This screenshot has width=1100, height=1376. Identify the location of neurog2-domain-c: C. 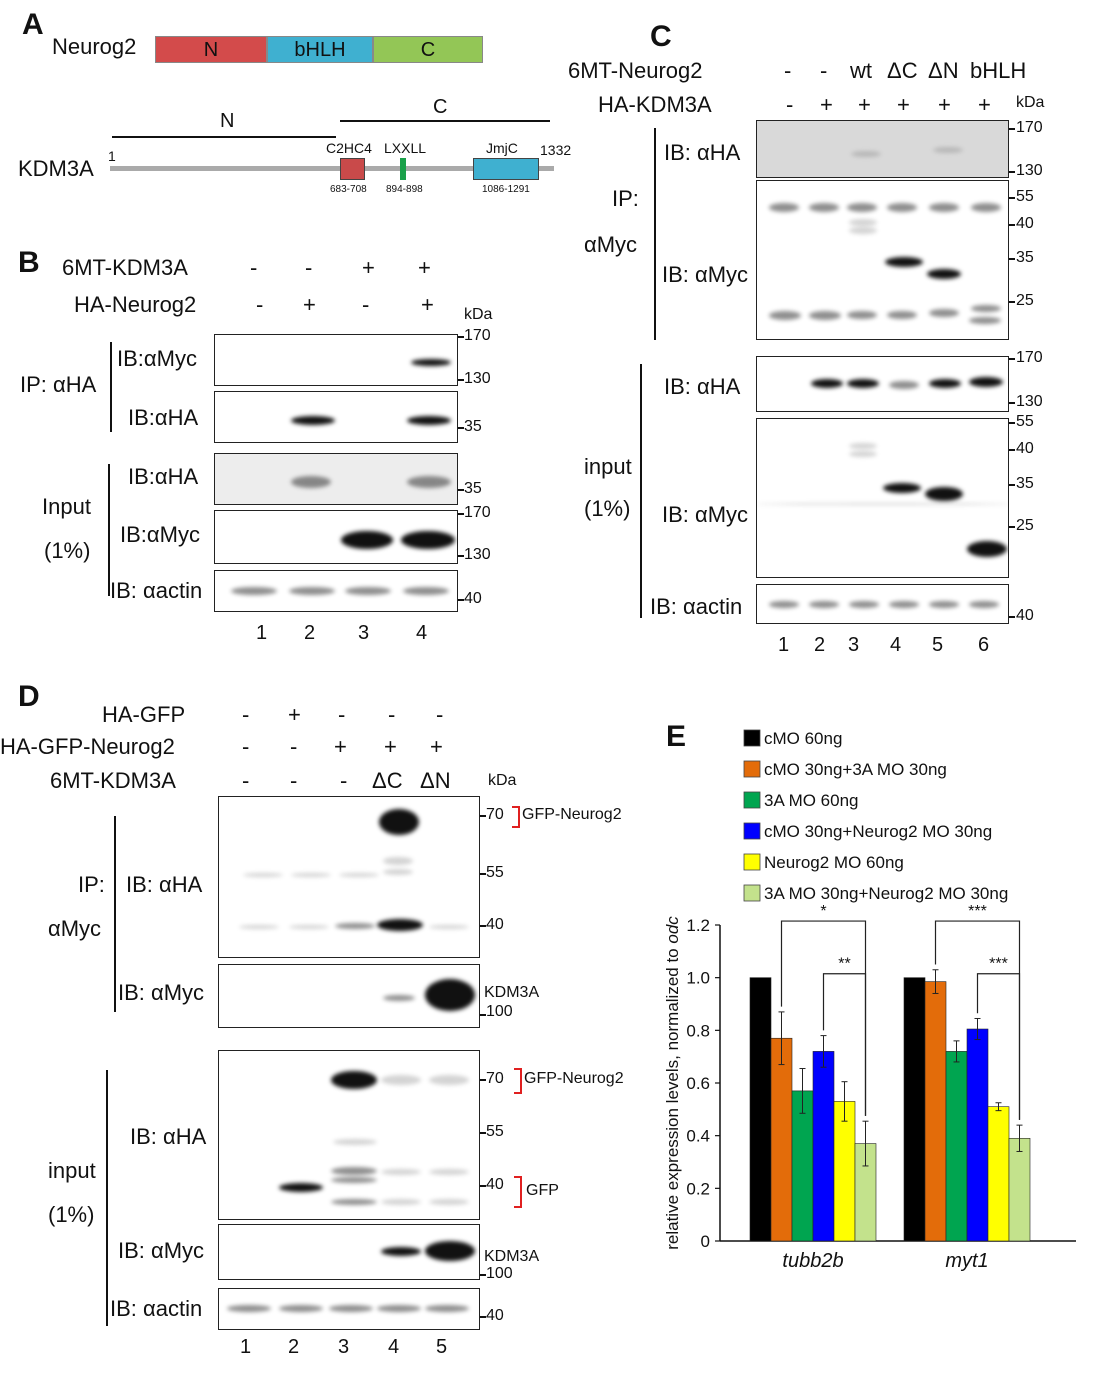
(428, 49).